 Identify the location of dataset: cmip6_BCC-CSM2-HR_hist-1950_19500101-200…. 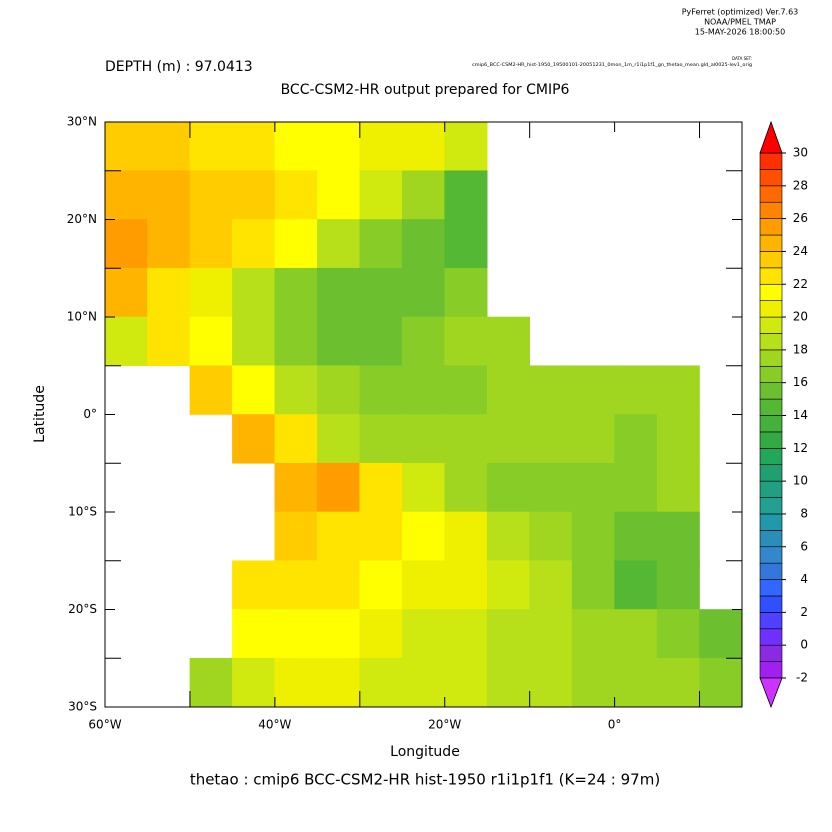
(612, 64).